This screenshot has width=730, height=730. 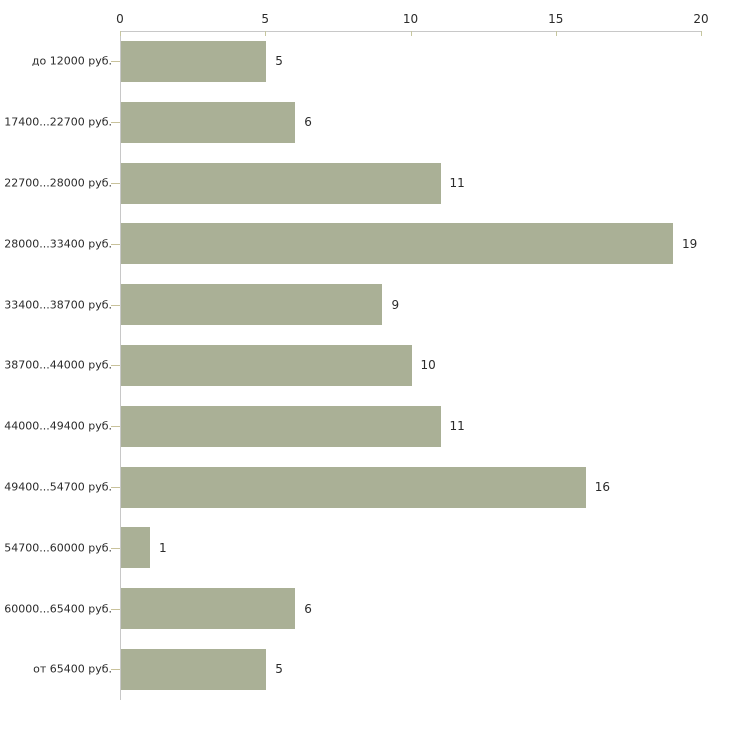 I want to click on value-label: 19, so click(x=689, y=243).